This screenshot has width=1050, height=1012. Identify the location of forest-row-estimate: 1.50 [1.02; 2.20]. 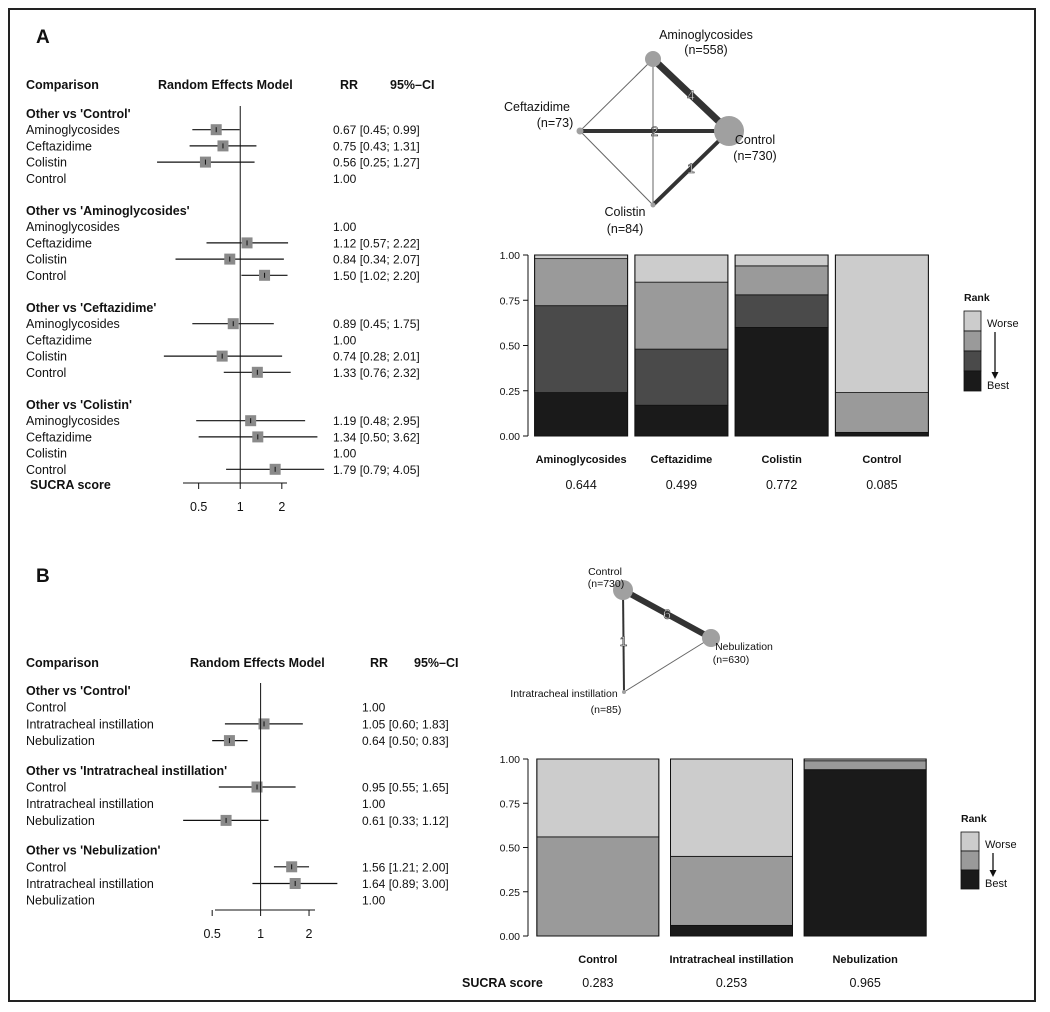
(376, 276).